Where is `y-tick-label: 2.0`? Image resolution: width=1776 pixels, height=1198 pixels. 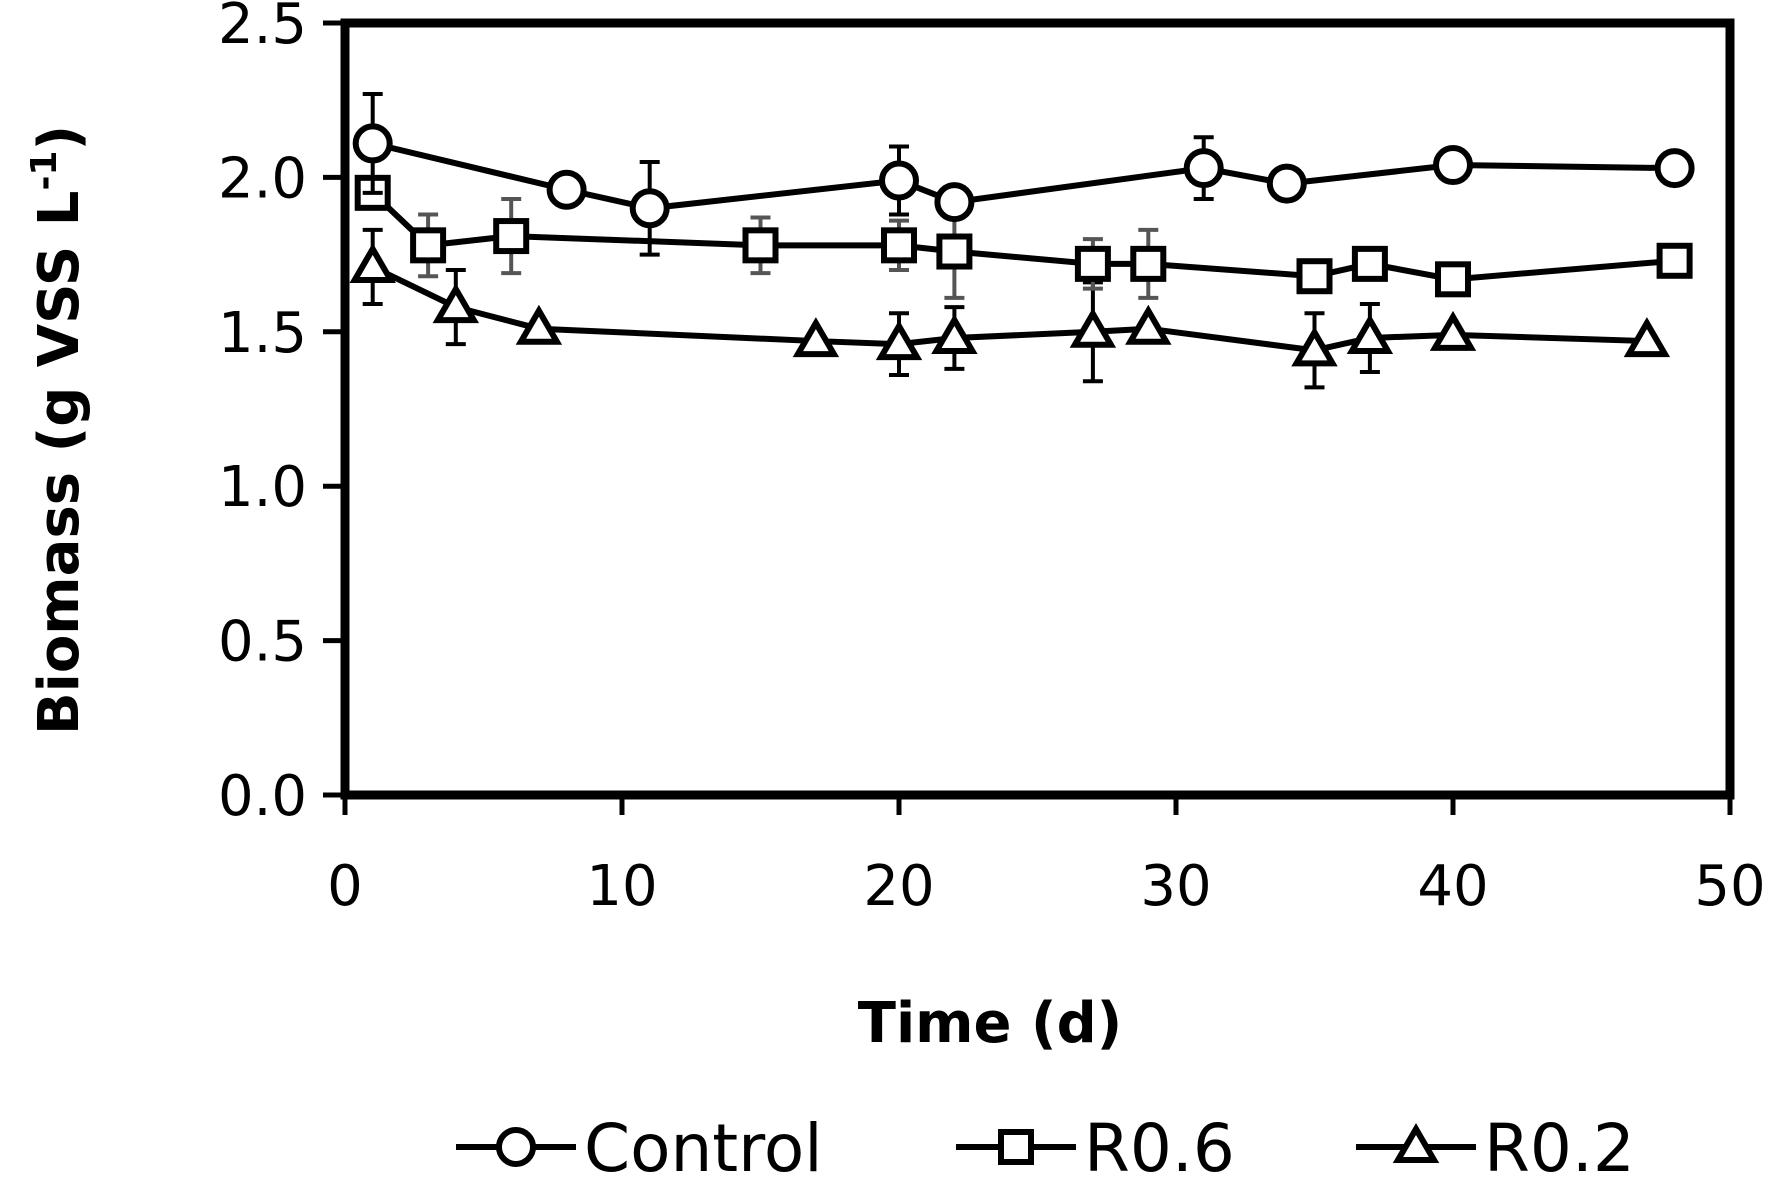
y-tick-label: 2.0 is located at coordinates (262, 178).